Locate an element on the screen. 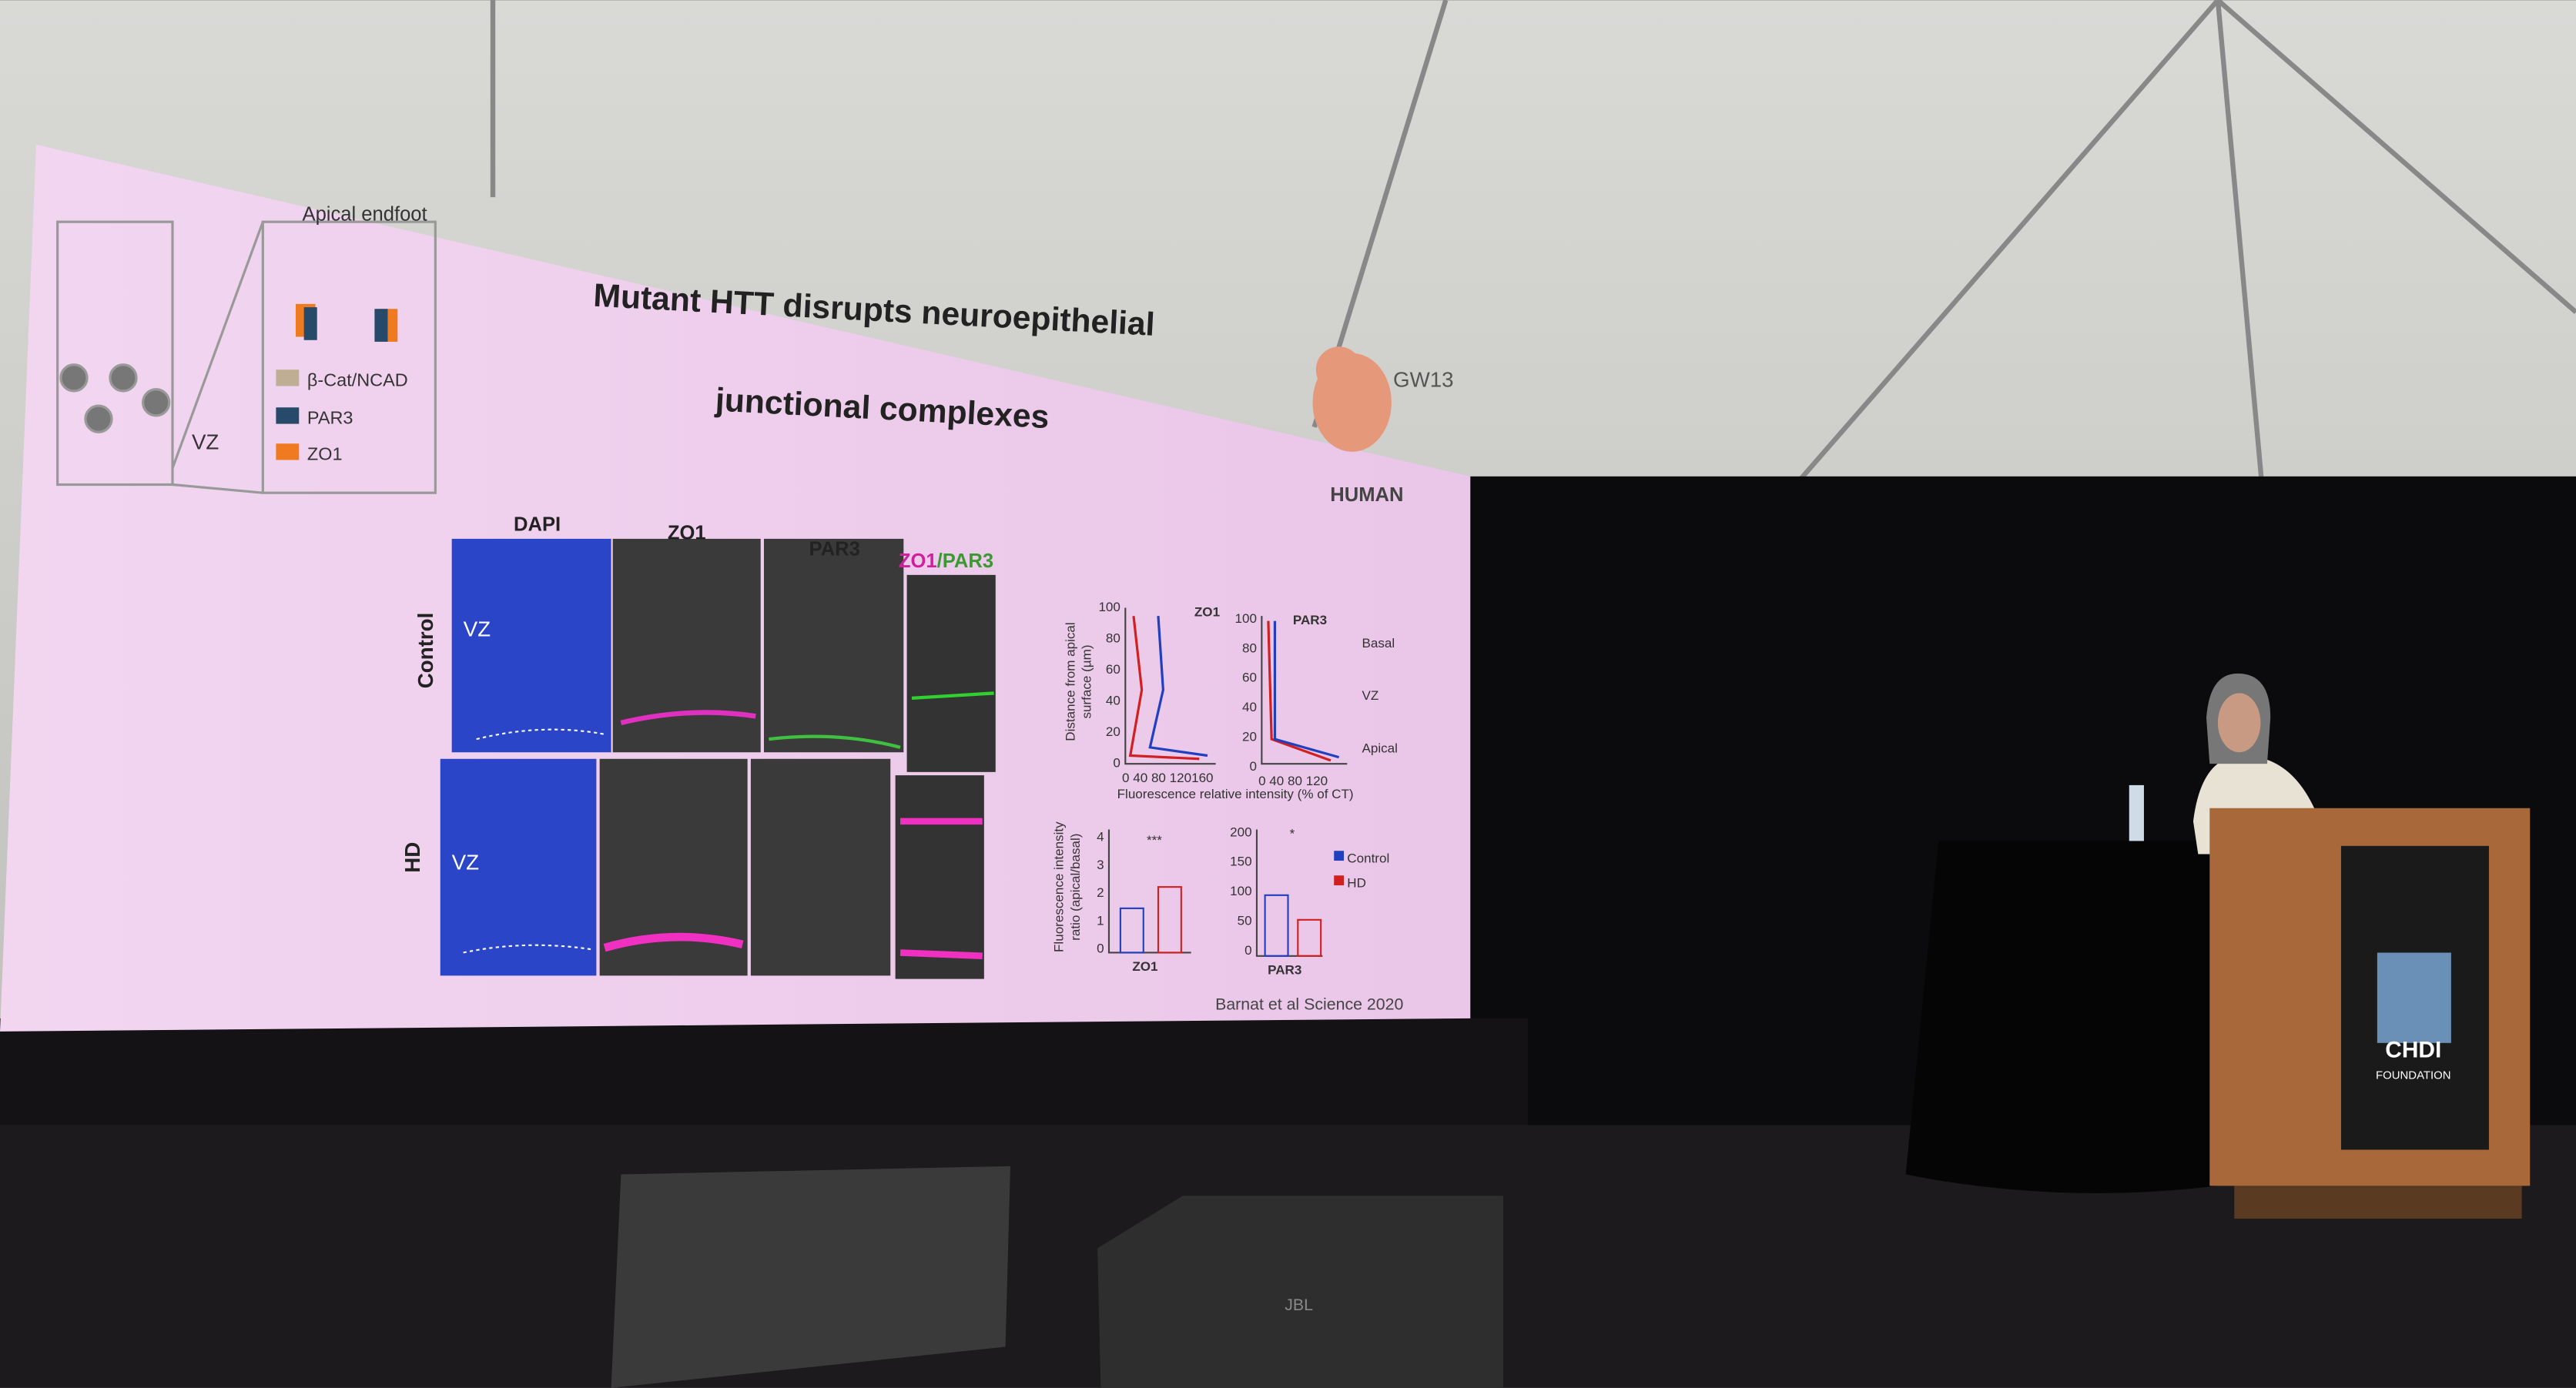  graph-text: ratio (apical/basal) is located at coordinates (1076, 887).